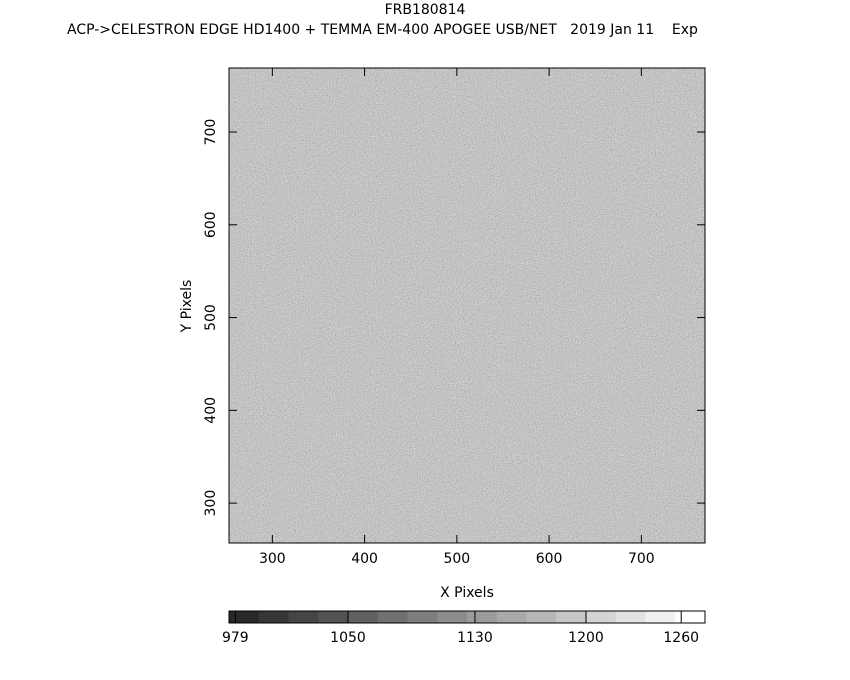 The width and height of the screenshot is (850, 680). I want to click on colorbar-tick-label: 1200, so click(586, 638).